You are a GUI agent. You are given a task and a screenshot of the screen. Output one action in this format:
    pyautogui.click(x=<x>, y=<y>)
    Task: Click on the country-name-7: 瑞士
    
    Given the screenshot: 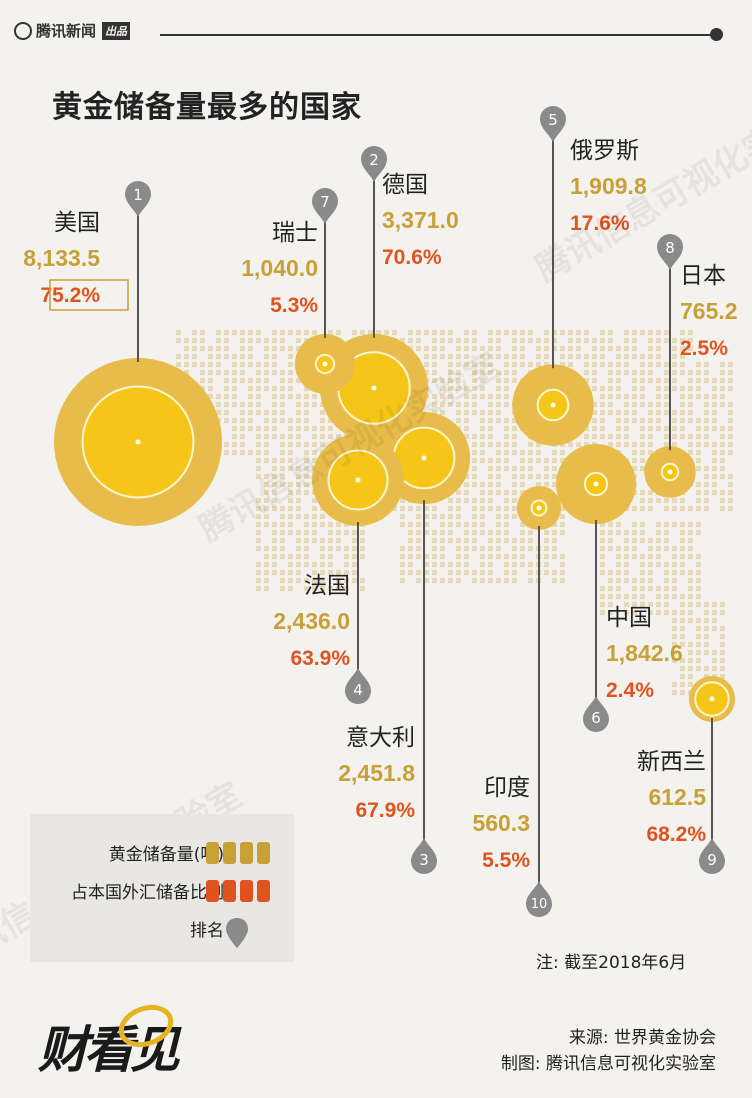 What is the action you would take?
    pyautogui.click(x=295, y=233)
    